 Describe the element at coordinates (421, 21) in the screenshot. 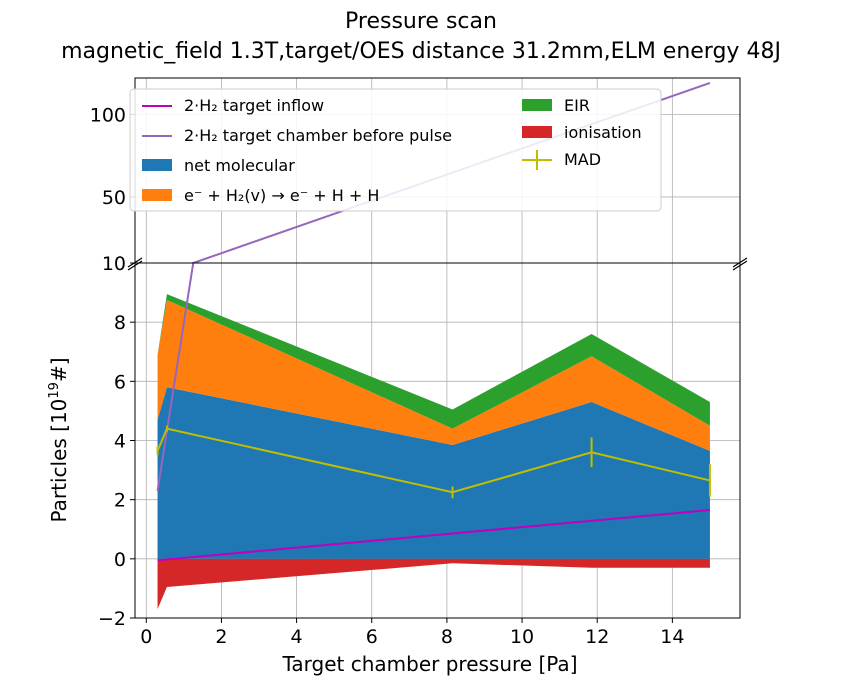

I see `chart-title: Pressure scan` at that location.